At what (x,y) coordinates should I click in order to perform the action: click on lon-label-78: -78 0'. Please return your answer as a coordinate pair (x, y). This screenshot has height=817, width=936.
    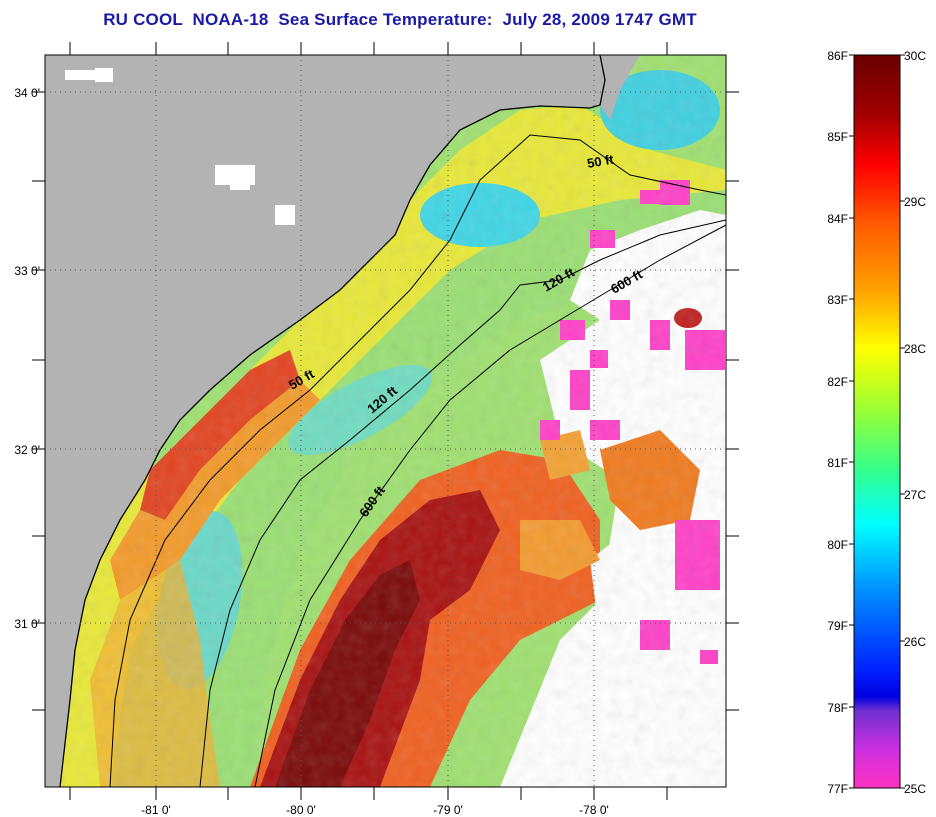
    Looking at the image, I should click on (594, 810).